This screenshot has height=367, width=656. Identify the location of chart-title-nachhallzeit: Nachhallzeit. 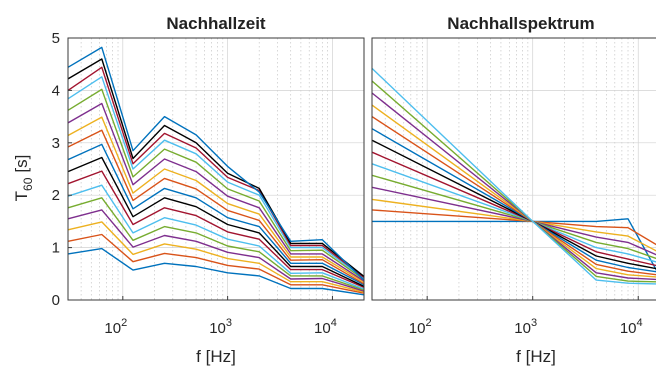
(216, 23).